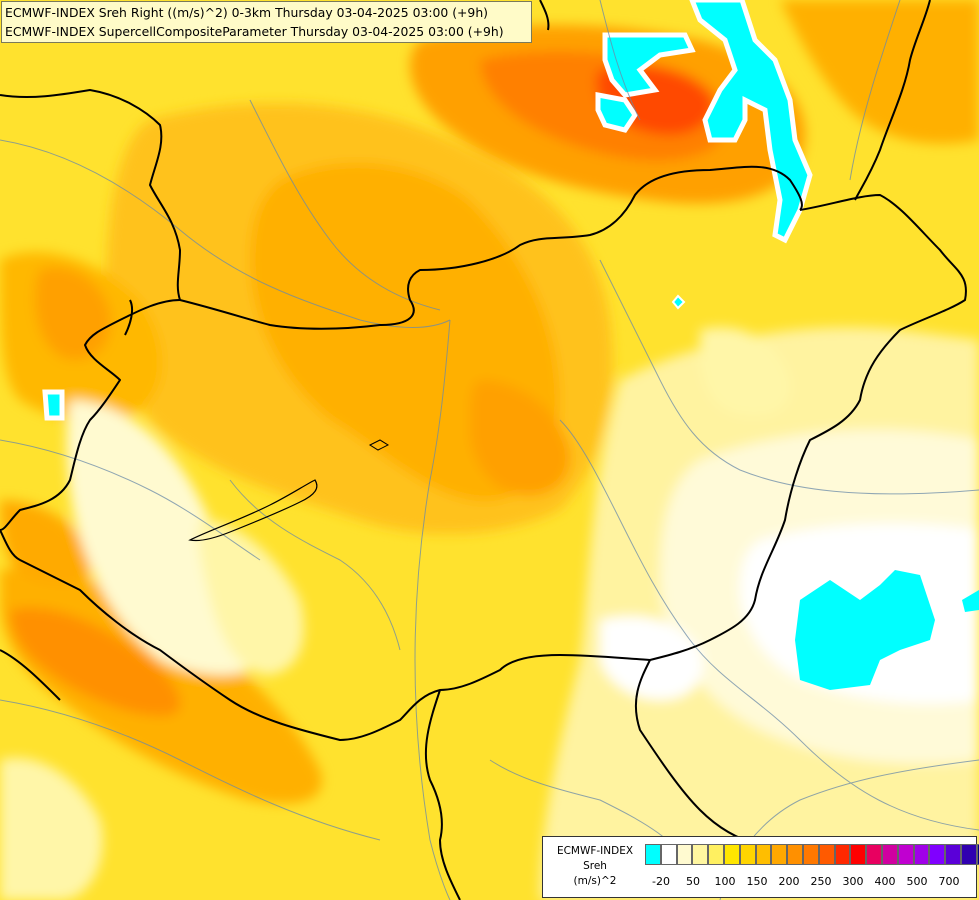 This screenshot has width=979, height=900. Describe the element at coordinates (917, 881) in the screenshot. I see `legend-tick-label: 500` at that location.